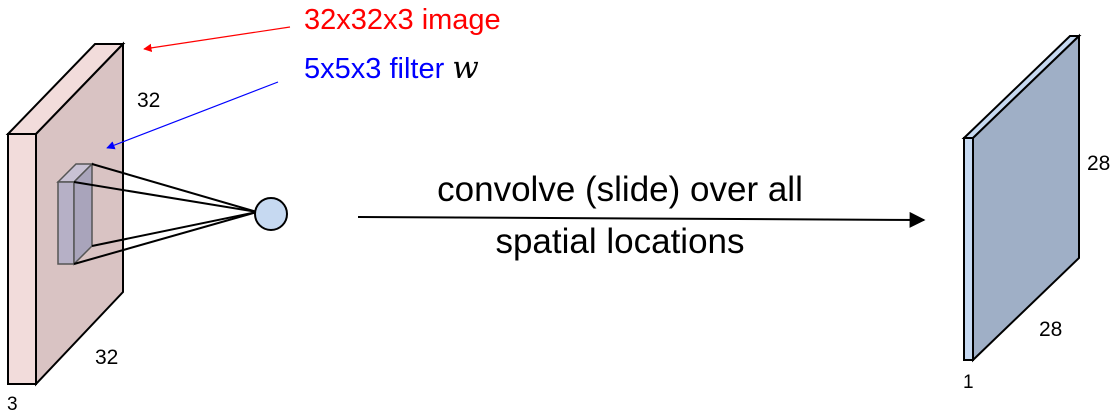 The width and height of the screenshot is (1118, 415). What do you see at coordinates (165, 214) in the screenshot?
I see `filter-connections` at bounding box center [165, 214].